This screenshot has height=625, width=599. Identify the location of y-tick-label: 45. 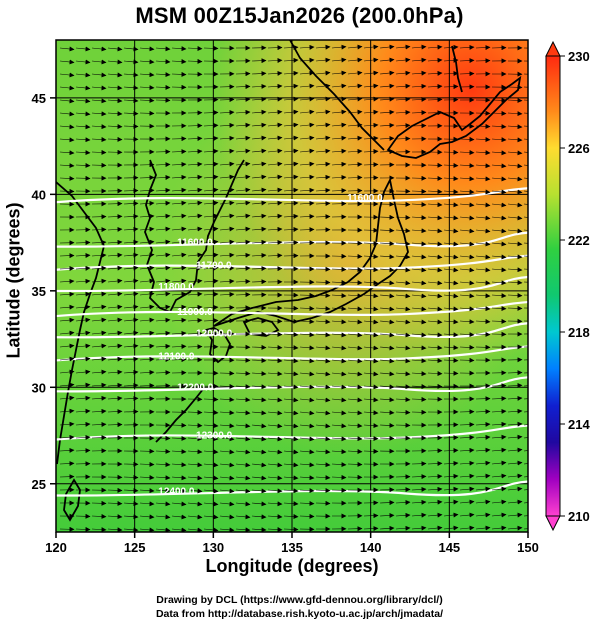
(39, 98).